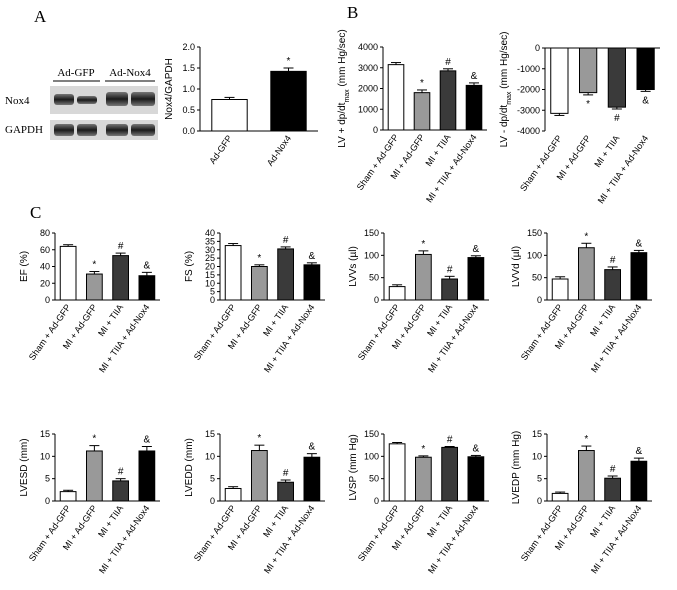 This screenshot has width=677, height=590. I want to click on y-axis-label: LV + dp/dtmax (mm Hg/sec), so click(344, 88).